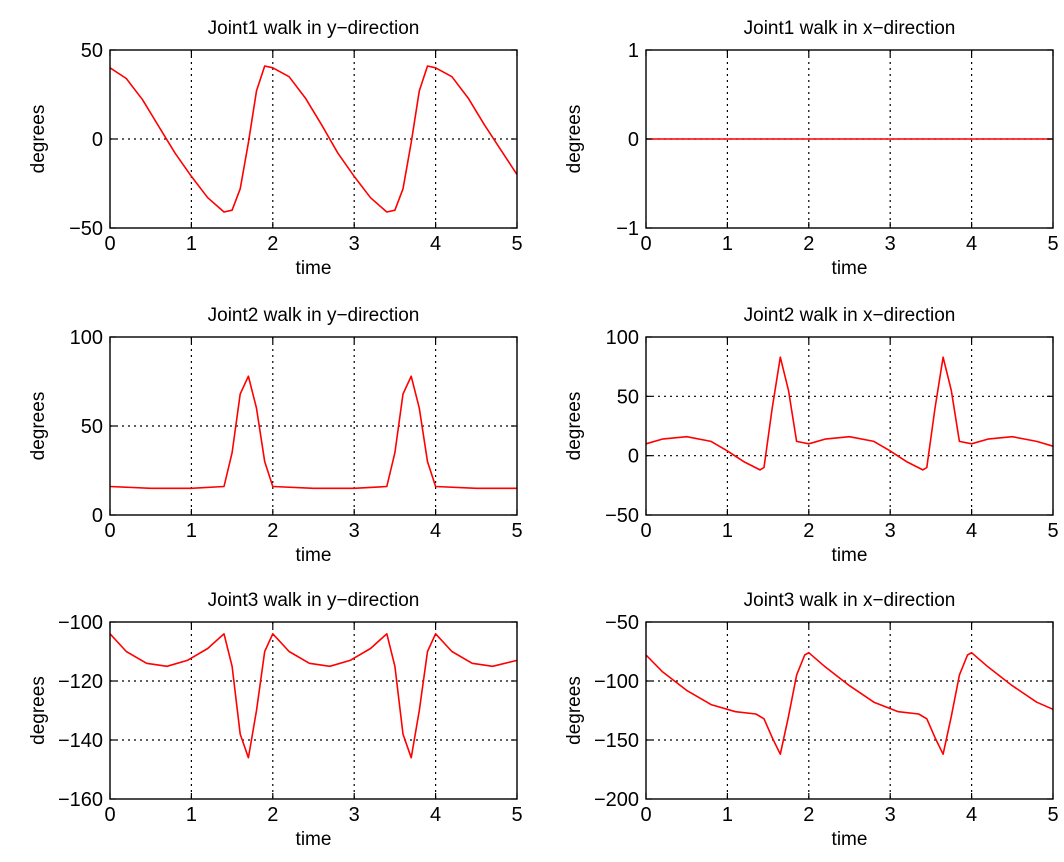 The width and height of the screenshot is (1064, 862). I want to click on y-tick-label: −200, so click(616, 800).